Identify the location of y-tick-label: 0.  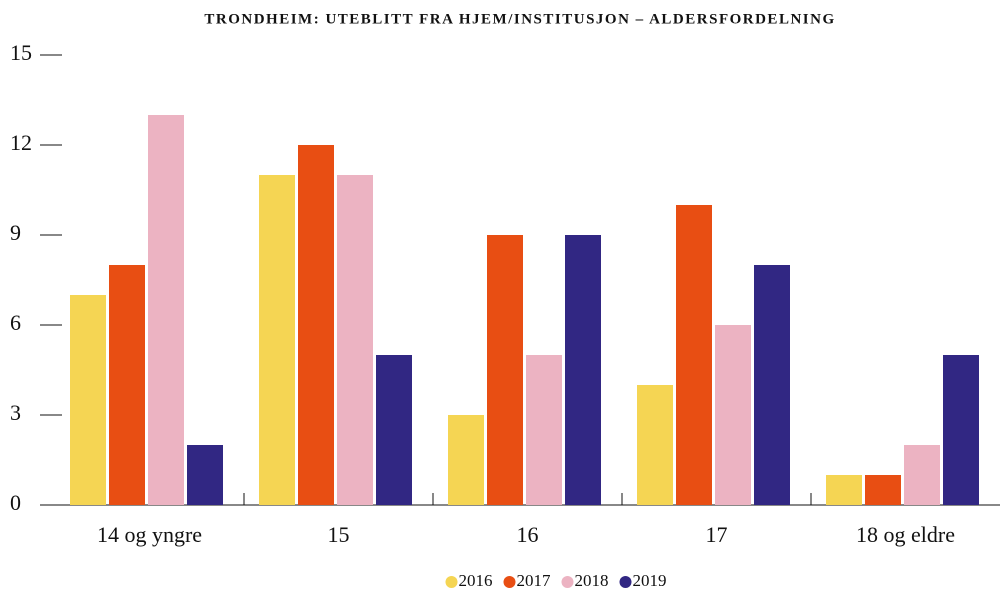
(15, 502).